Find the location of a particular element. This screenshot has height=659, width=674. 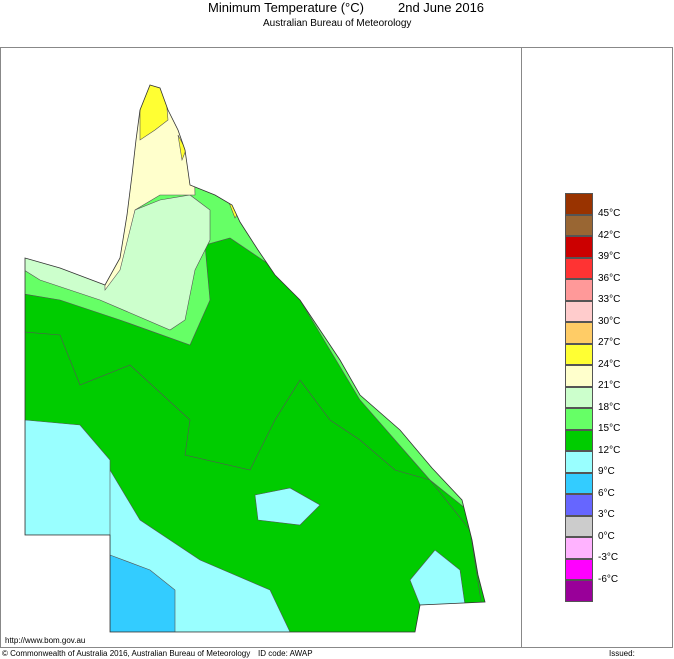

legend-label: 9°C is located at coordinates (606, 471).